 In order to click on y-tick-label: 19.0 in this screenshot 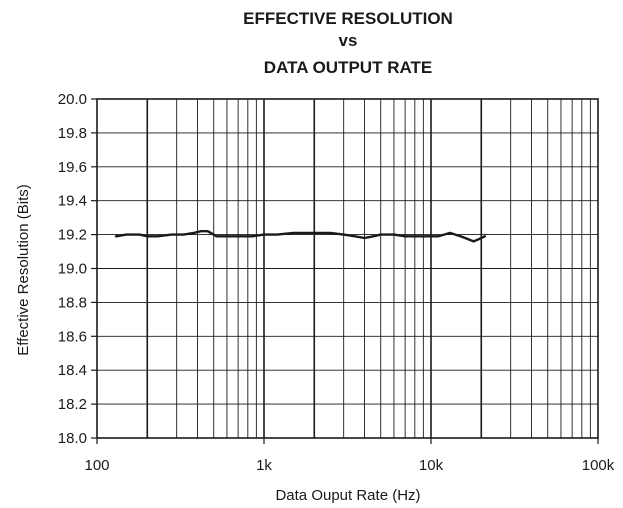, I will do `click(72, 269)`.